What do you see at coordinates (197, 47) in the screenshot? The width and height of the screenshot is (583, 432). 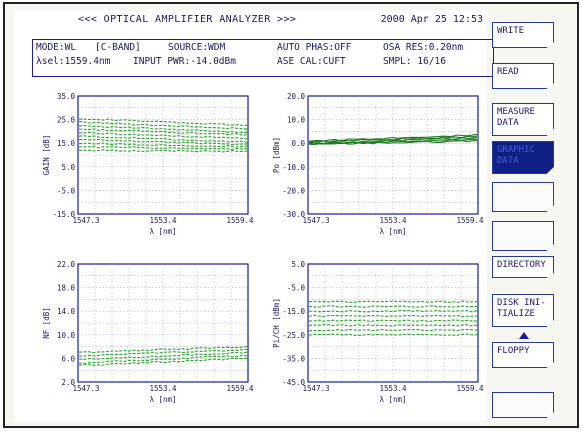 I see `source-label: SOURCE:WDM` at bounding box center [197, 47].